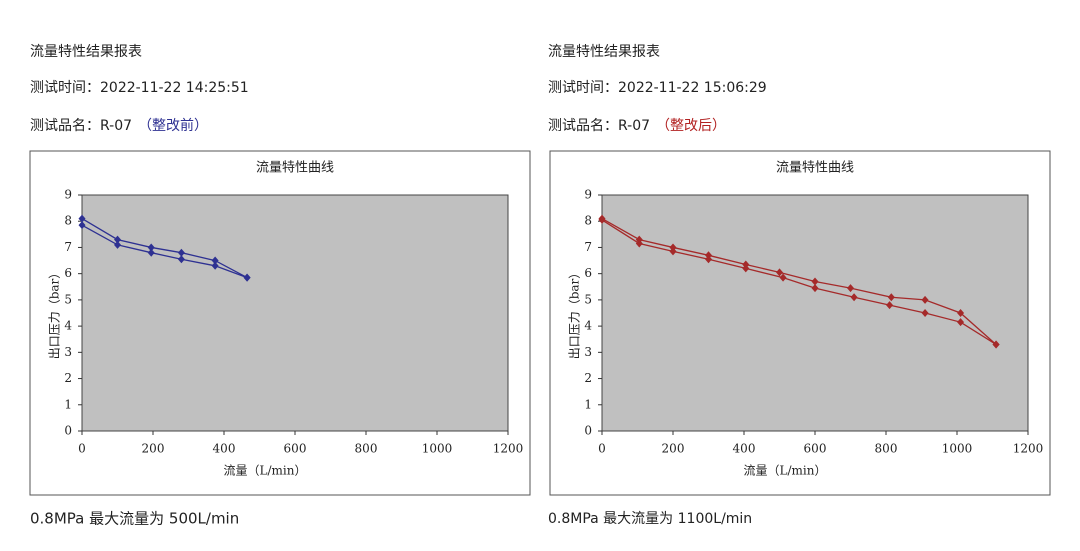 This screenshot has width=1080, height=551. What do you see at coordinates (650, 519) in the screenshot?
I see `footer-note: 0.8MPa 最大流量为 1100L/min` at bounding box center [650, 519].